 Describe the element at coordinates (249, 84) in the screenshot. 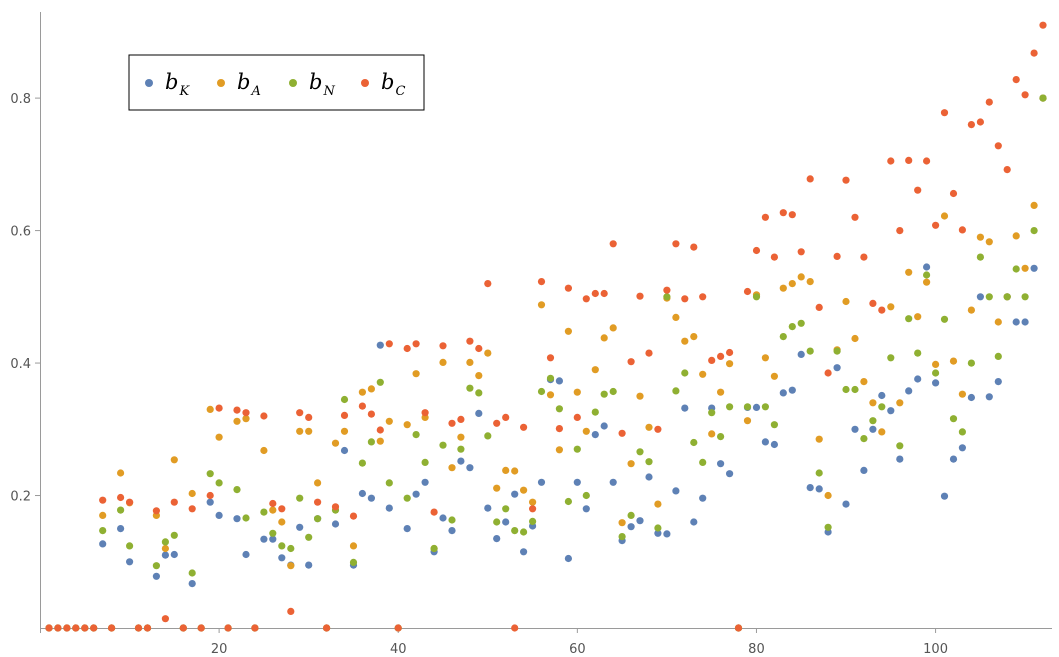

I see `legend-label-bA: bA` at that location.